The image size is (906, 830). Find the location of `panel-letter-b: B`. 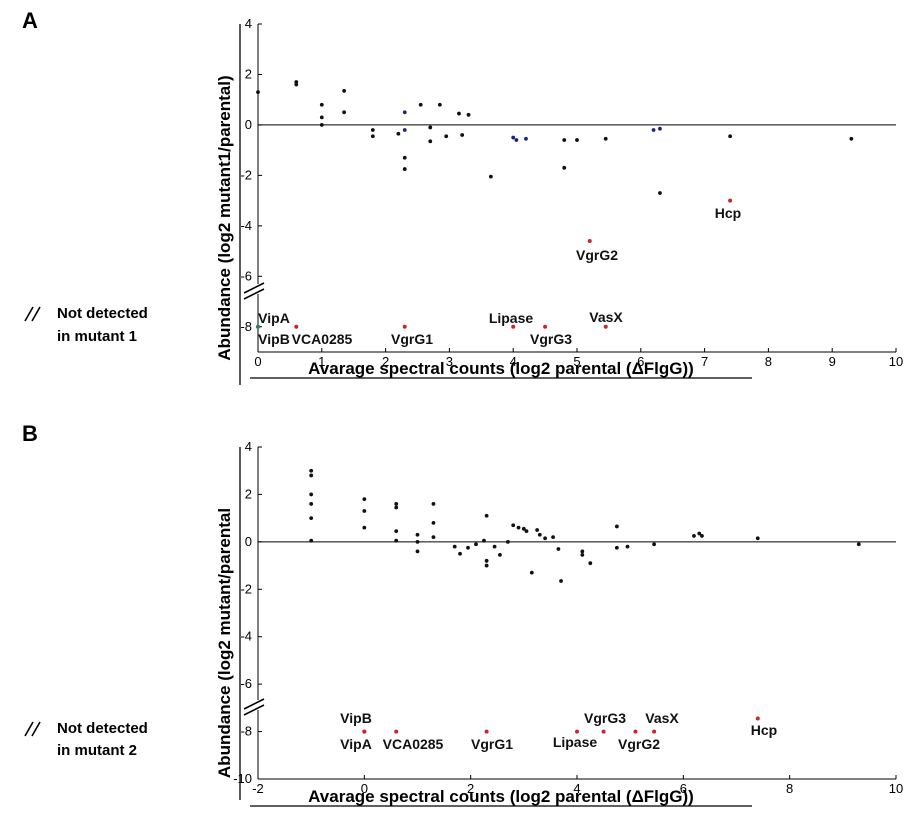

panel-letter-b: B is located at coordinates (30, 433).